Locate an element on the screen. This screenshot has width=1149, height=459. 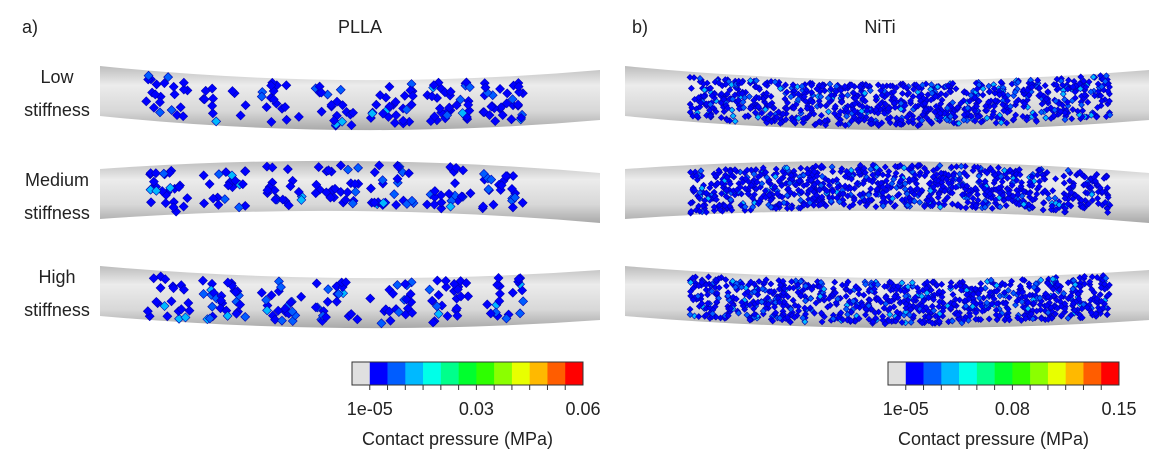
row-label: High is located at coordinates (56, 277).